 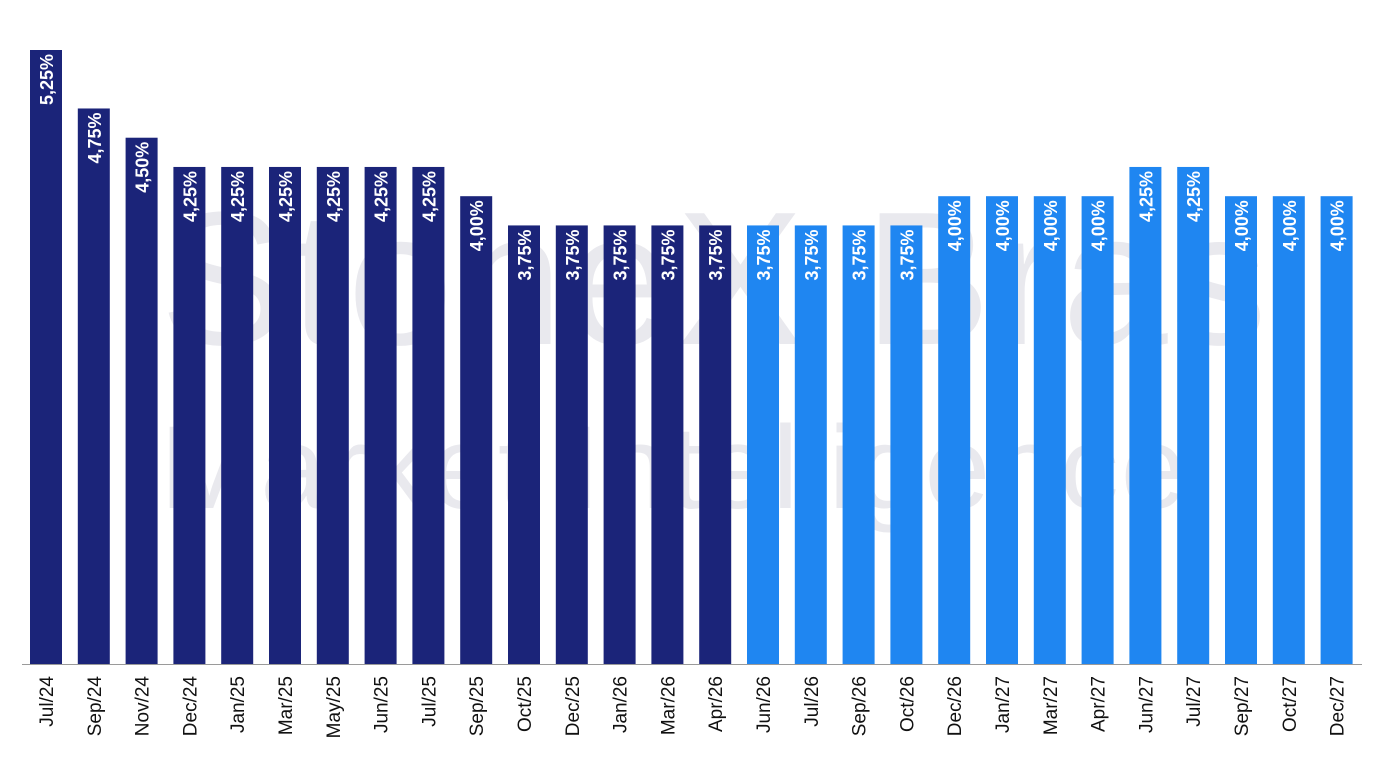 What do you see at coordinates (1146, 704) in the screenshot?
I see `x-tick-label: Jun/27` at bounding box center [1146, 704].